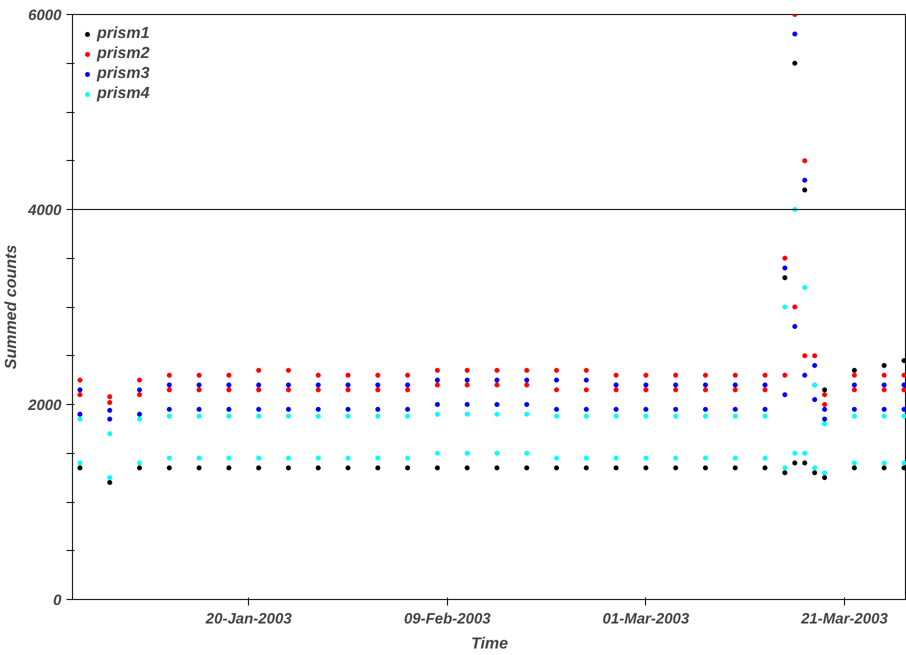 Image resolution: width=906 pixels, height=655 pixels. I want to click on legend-label: prism3, so click(123, 74).